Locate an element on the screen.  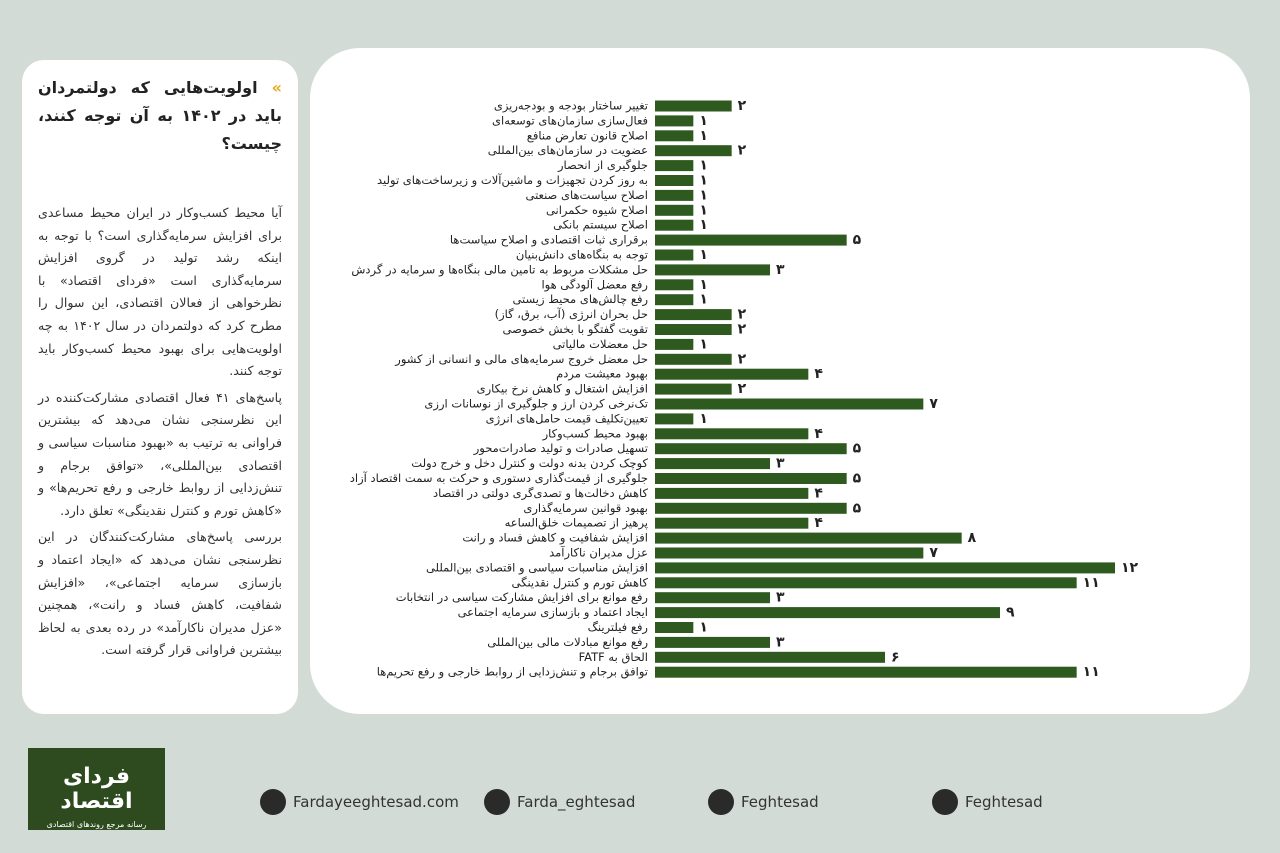
category-label: تغییر ساختار بودجه و بودجه‌ریزی is located at coordinates (571, 106).